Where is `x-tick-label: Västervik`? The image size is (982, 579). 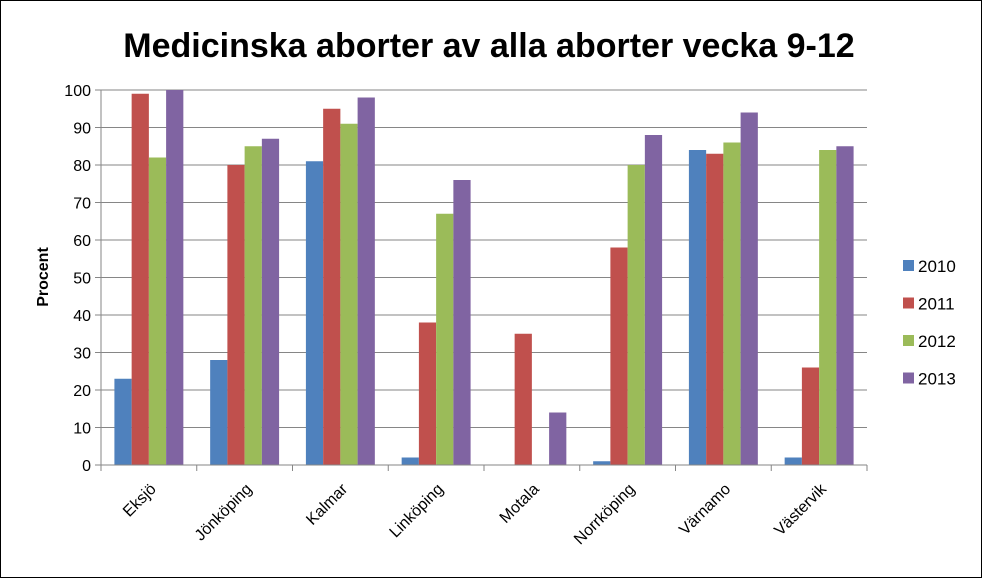
x-tick-label: Västervik is located at coordinates (800, 509).